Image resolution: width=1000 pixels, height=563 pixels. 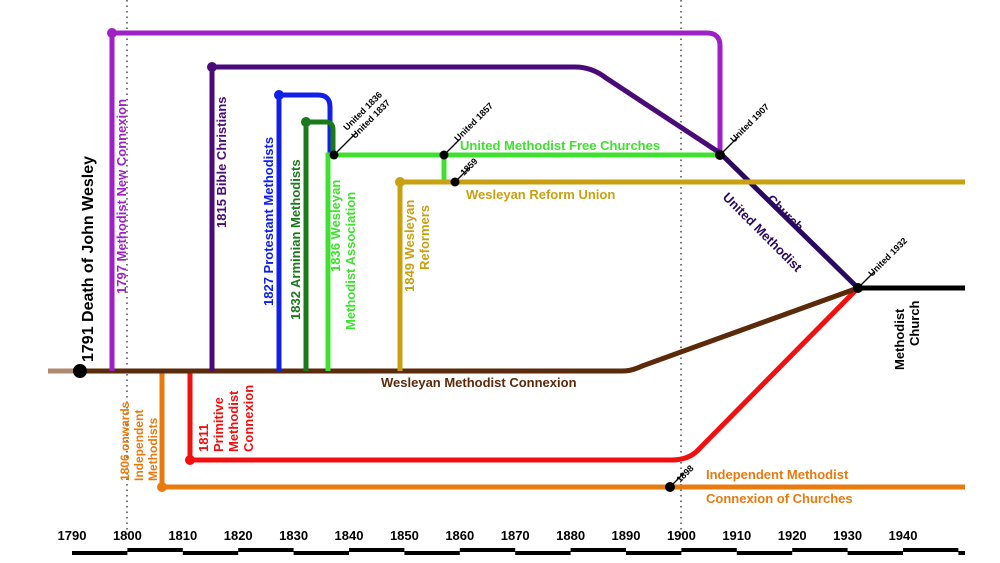 I want to click on label-methodist-church-line2: Church, so click(x=914, y=323).